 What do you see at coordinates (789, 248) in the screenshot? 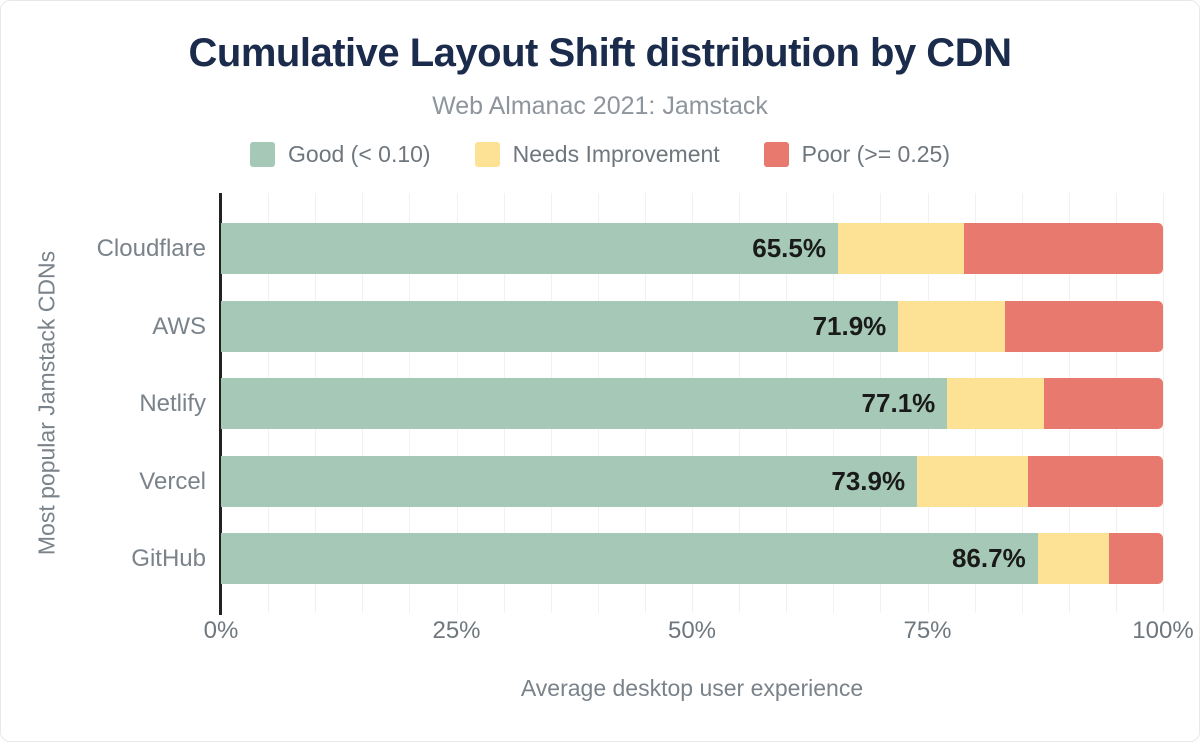
I see `bar-value-label: 65.5%` at bounding box center [789, 248].